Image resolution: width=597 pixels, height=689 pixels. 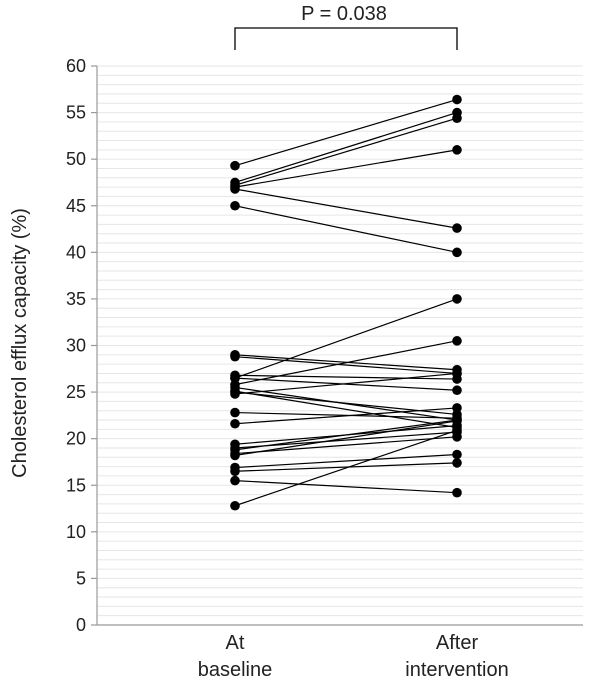 I want to click on y-tick-label: 45, so click(x=76, y=206).